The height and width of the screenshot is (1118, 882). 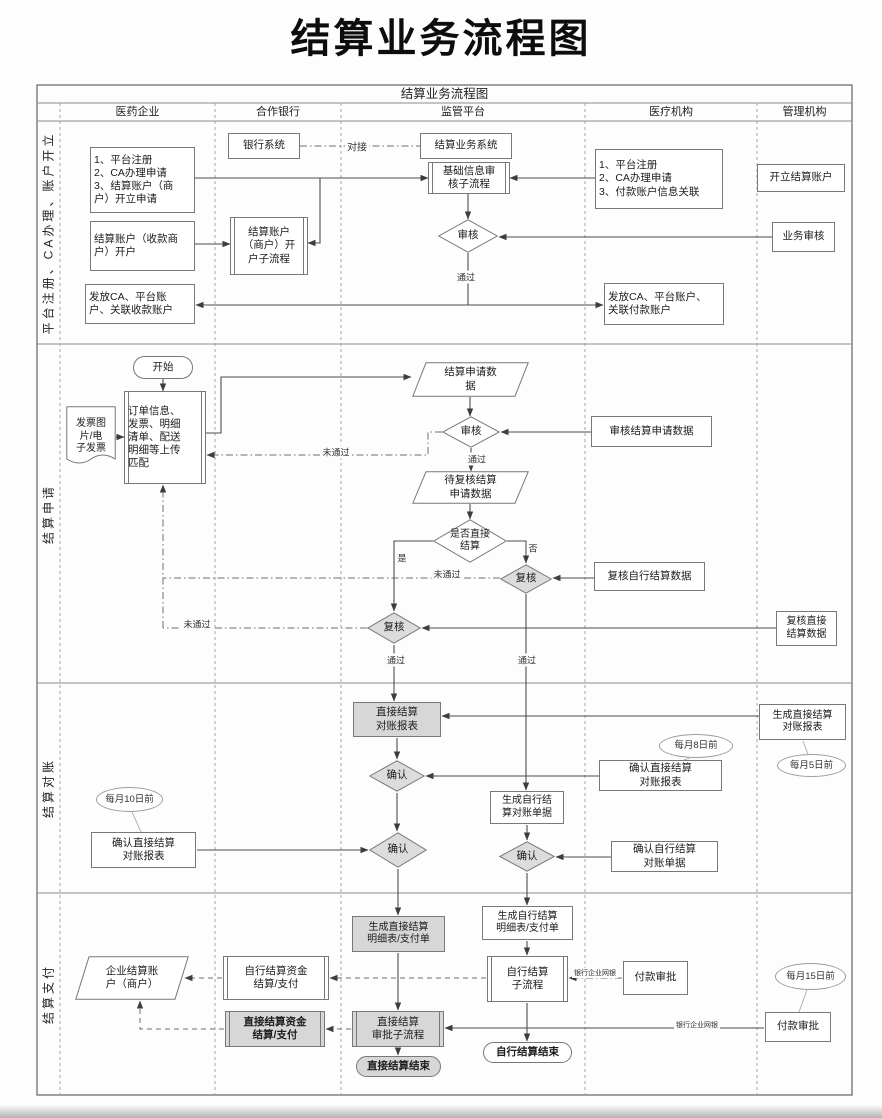 I want to click on pending-recheck-data-label: 待复核结算 申请数据, so click(x=470, y=487).